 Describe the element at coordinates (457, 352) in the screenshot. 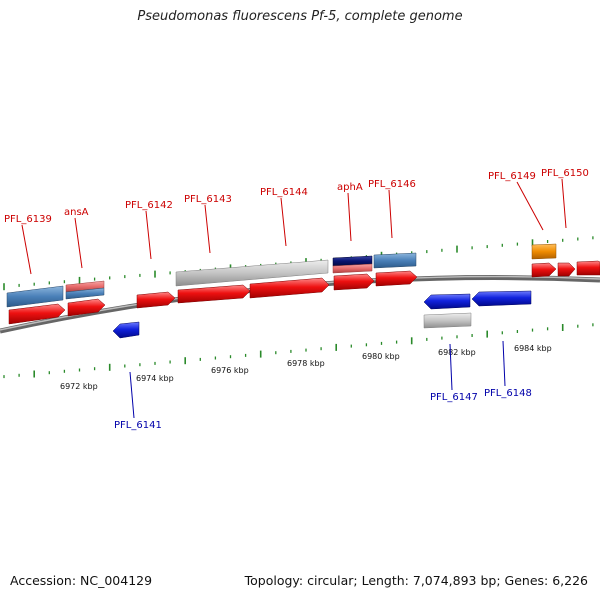

I see `tick-label: 6982 kbp` at that location.